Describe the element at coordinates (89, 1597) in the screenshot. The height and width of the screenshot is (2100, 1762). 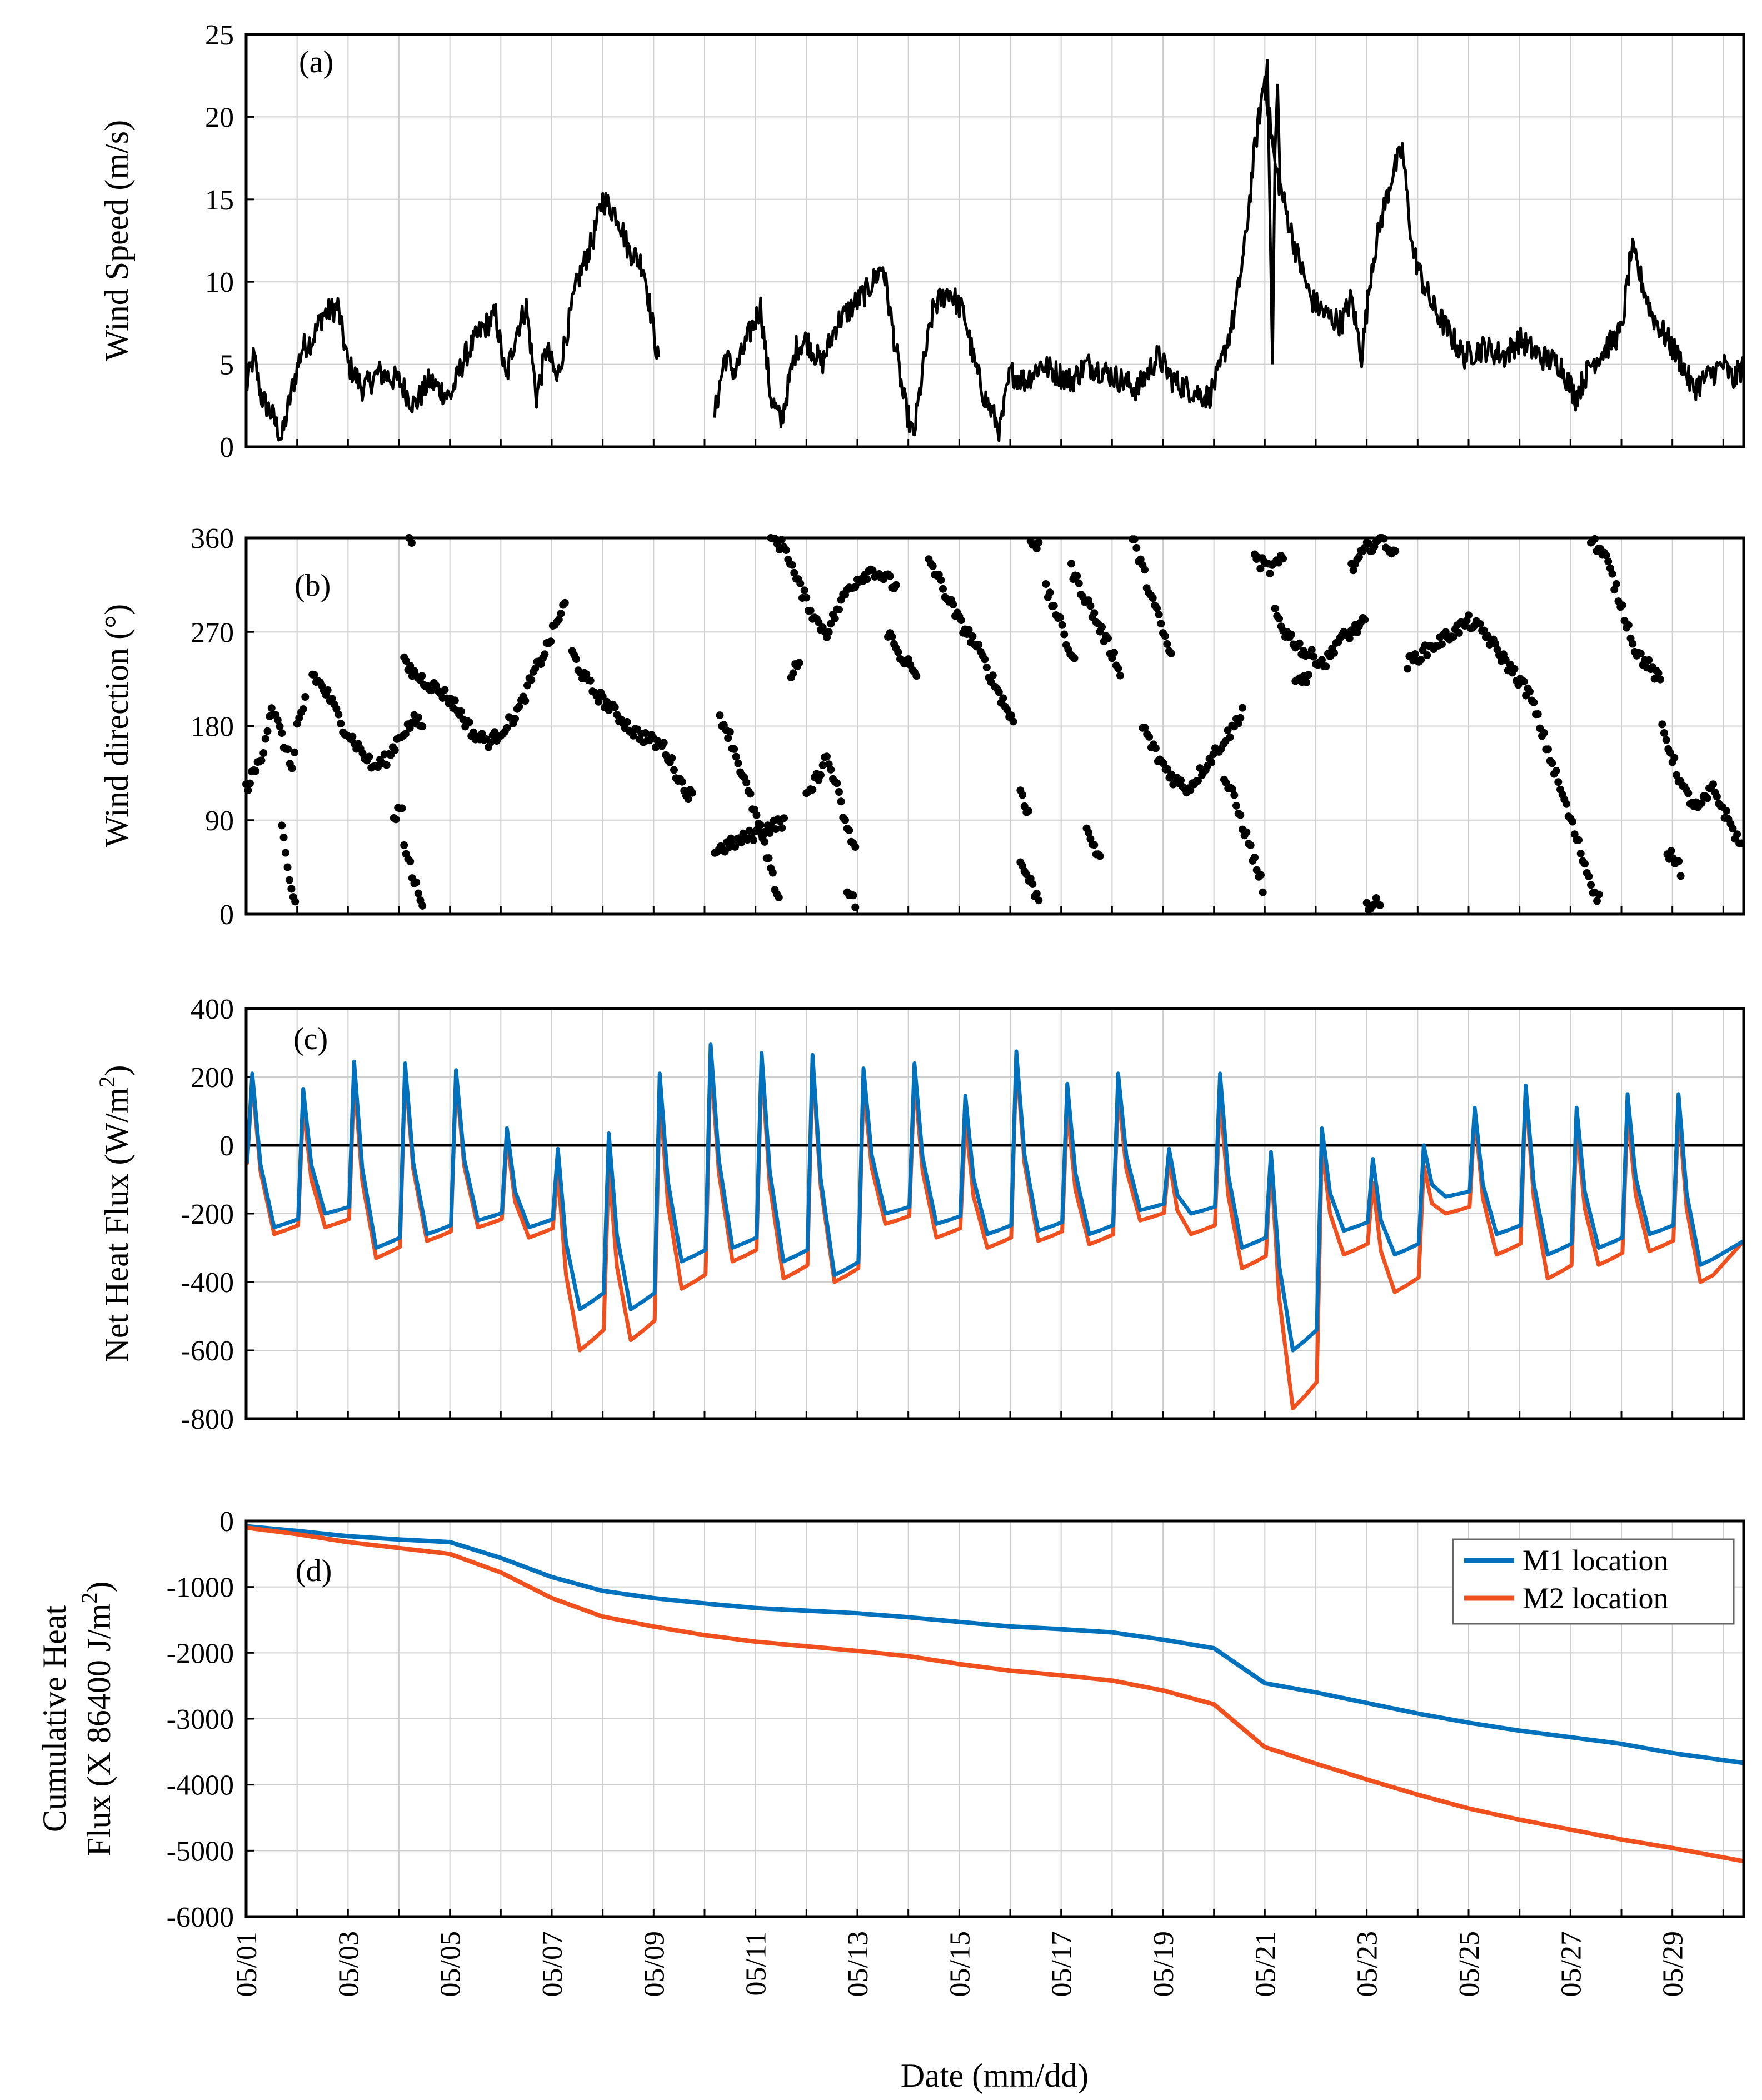
I see `y-axis-label-d-sup: 2` at that location.